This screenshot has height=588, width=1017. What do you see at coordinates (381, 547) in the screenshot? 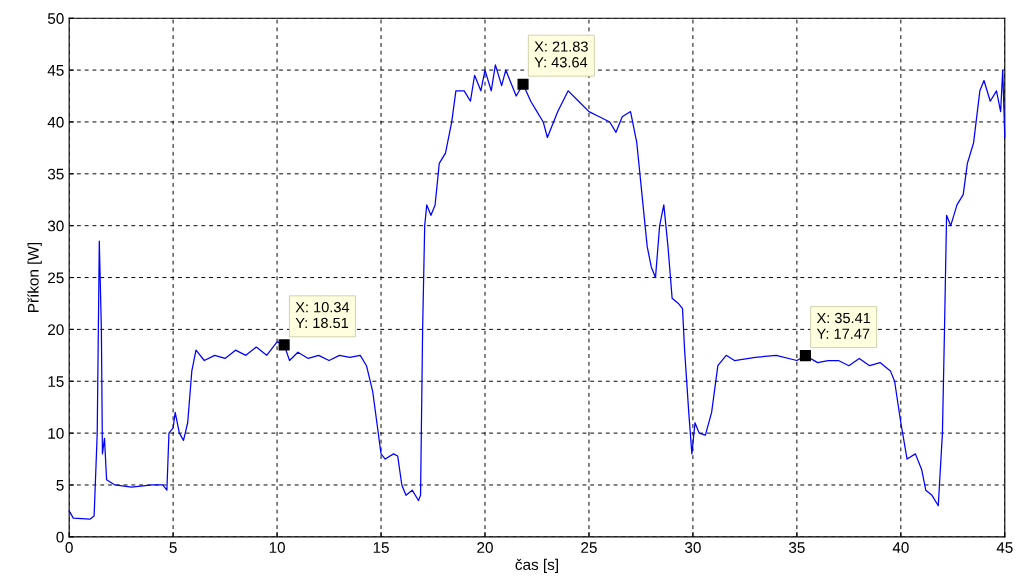
I see `x-tick-label: 15` at bounding box center [381, 547].